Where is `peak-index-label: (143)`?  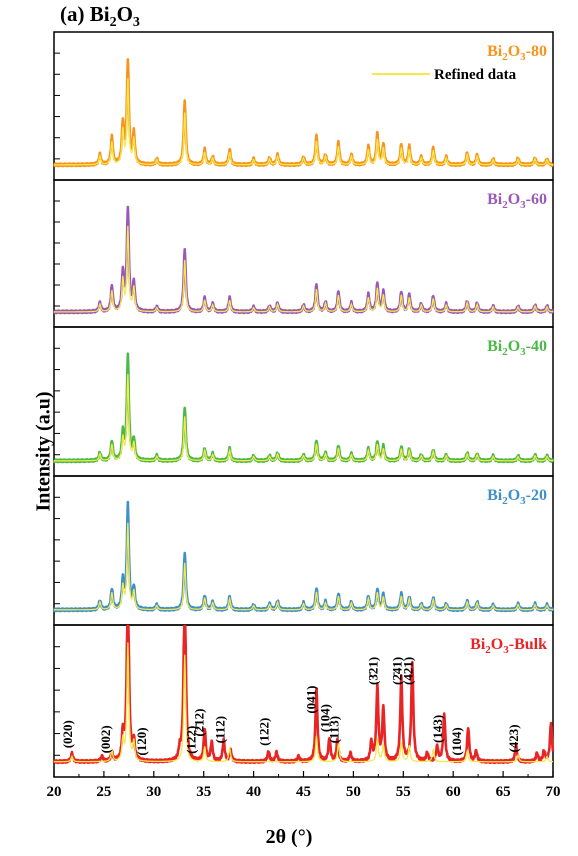 peak-index-label: (143) is located at coordinates (437, 729).